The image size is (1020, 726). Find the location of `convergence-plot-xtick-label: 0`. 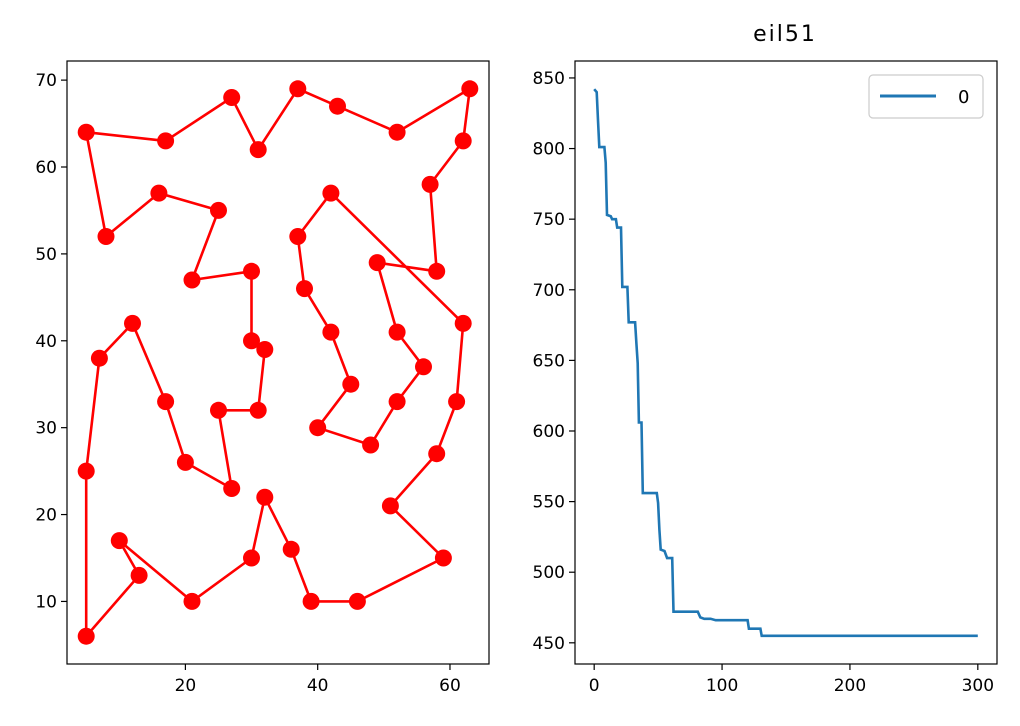

convergence-plot-xtick-label: 0 is located at coordinates (594, 686).